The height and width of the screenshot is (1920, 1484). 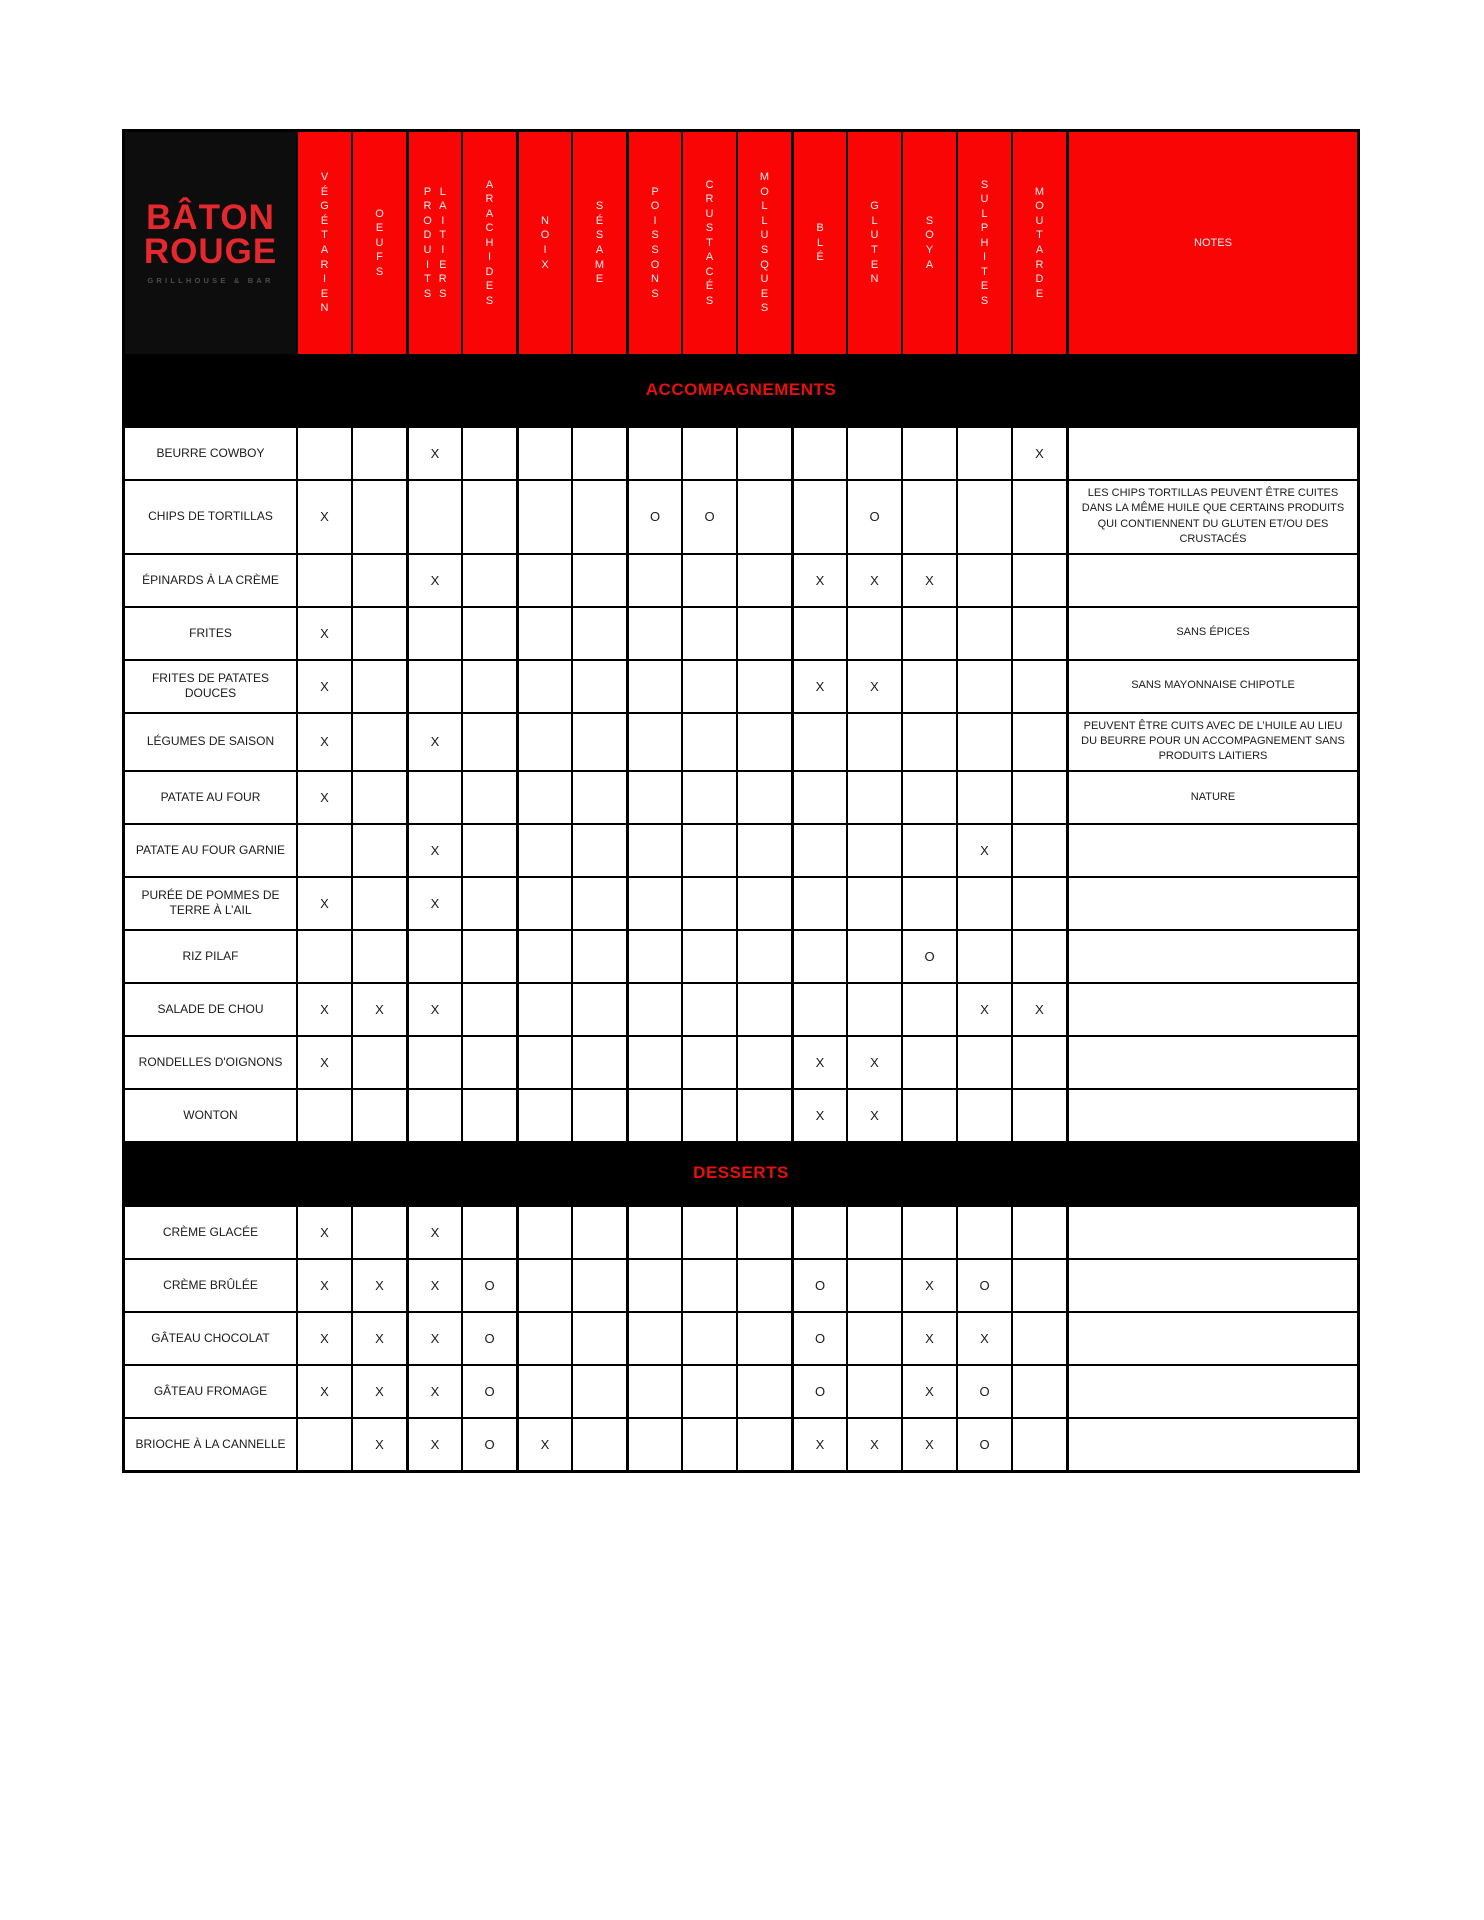 I want to click on vertical-label: P R O D U I T S, so click(x=427, y=242).